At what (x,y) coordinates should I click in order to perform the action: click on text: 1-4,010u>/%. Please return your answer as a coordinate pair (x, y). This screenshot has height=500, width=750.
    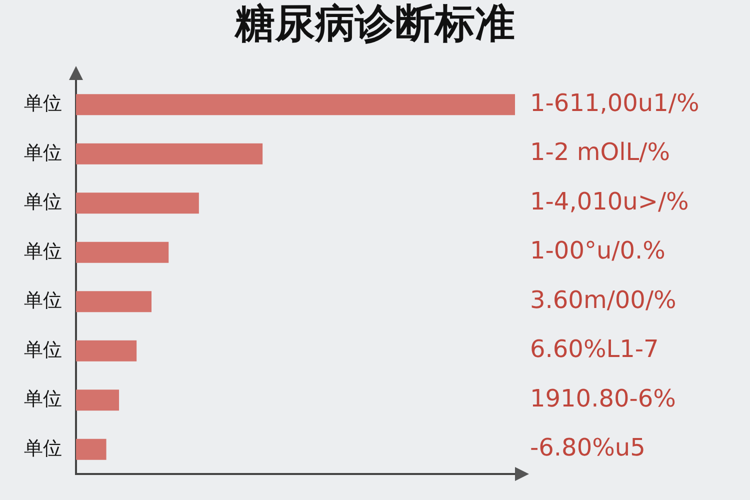
    Looking at the image, I should click on (609, 201).